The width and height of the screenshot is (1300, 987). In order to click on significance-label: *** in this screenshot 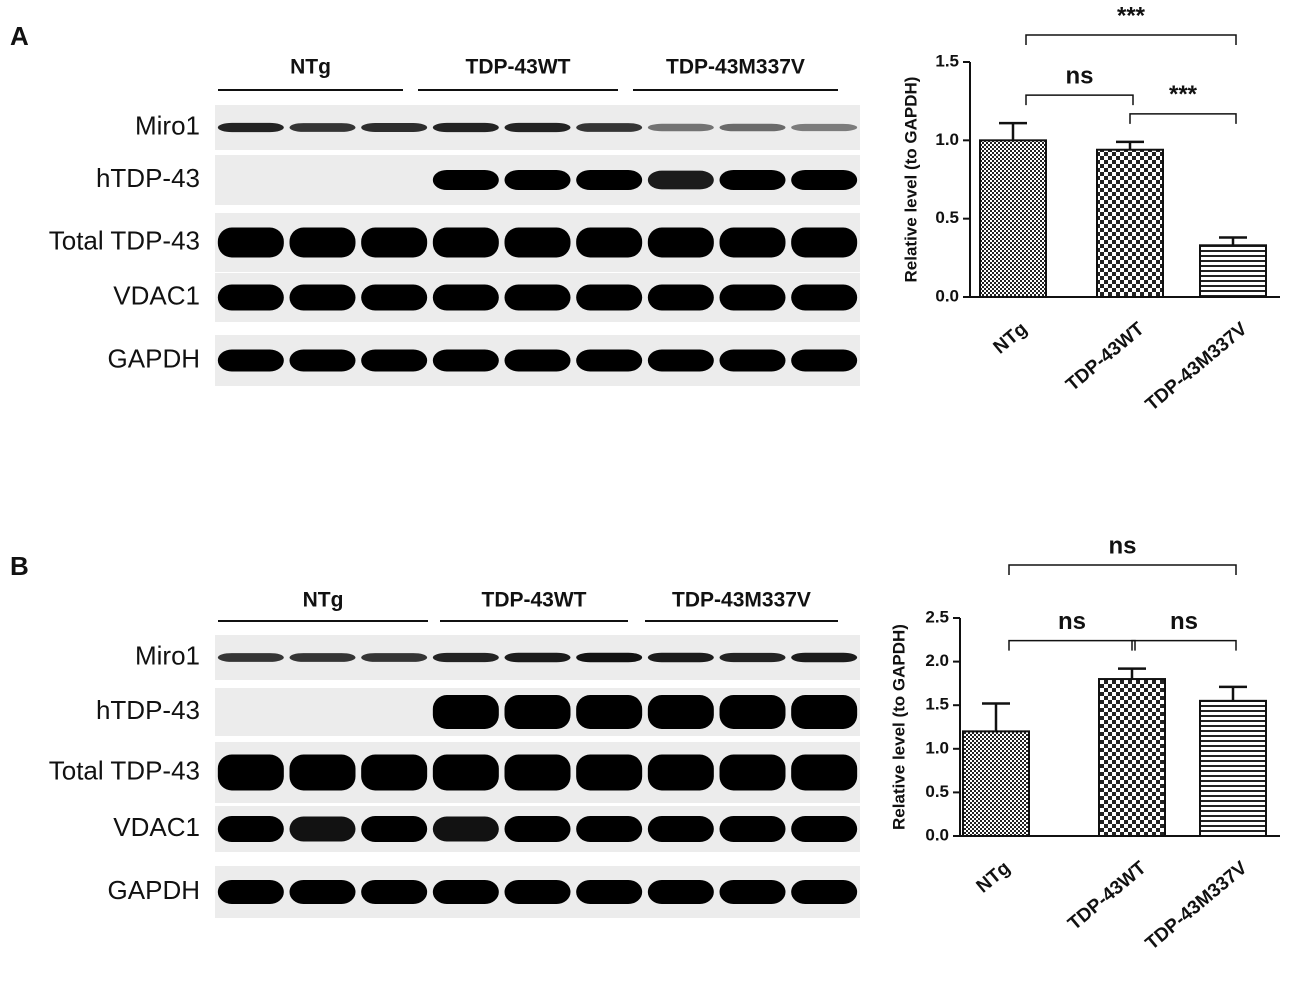, I will do `click(1183, 94)`.